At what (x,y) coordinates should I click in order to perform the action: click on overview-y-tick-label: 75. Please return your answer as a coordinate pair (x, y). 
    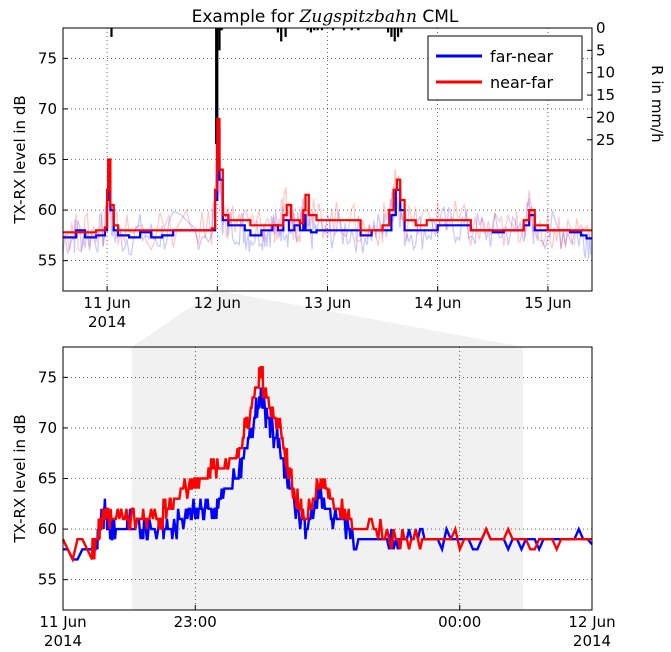
    Looking at the image, I should click on (47, 58).